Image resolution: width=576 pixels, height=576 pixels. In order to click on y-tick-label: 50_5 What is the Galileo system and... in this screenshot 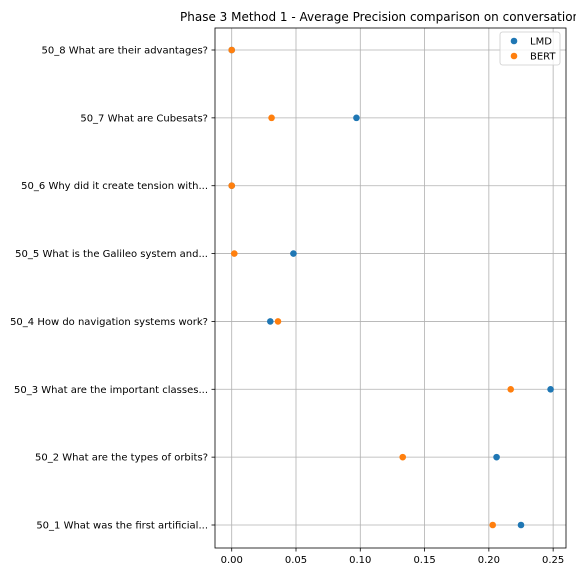, I will do `click(111, 254)`.